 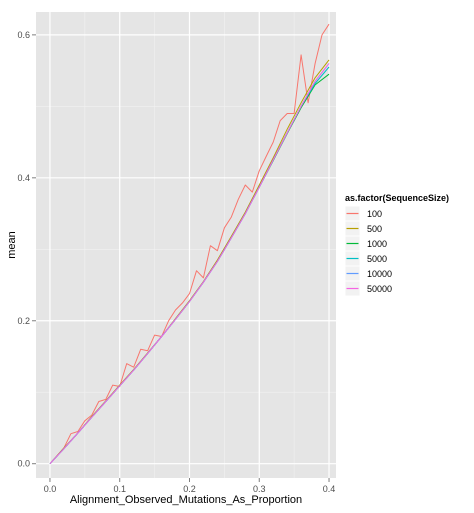 I want to click on y-tick-label: 0.6, so click(x=23, y=35).